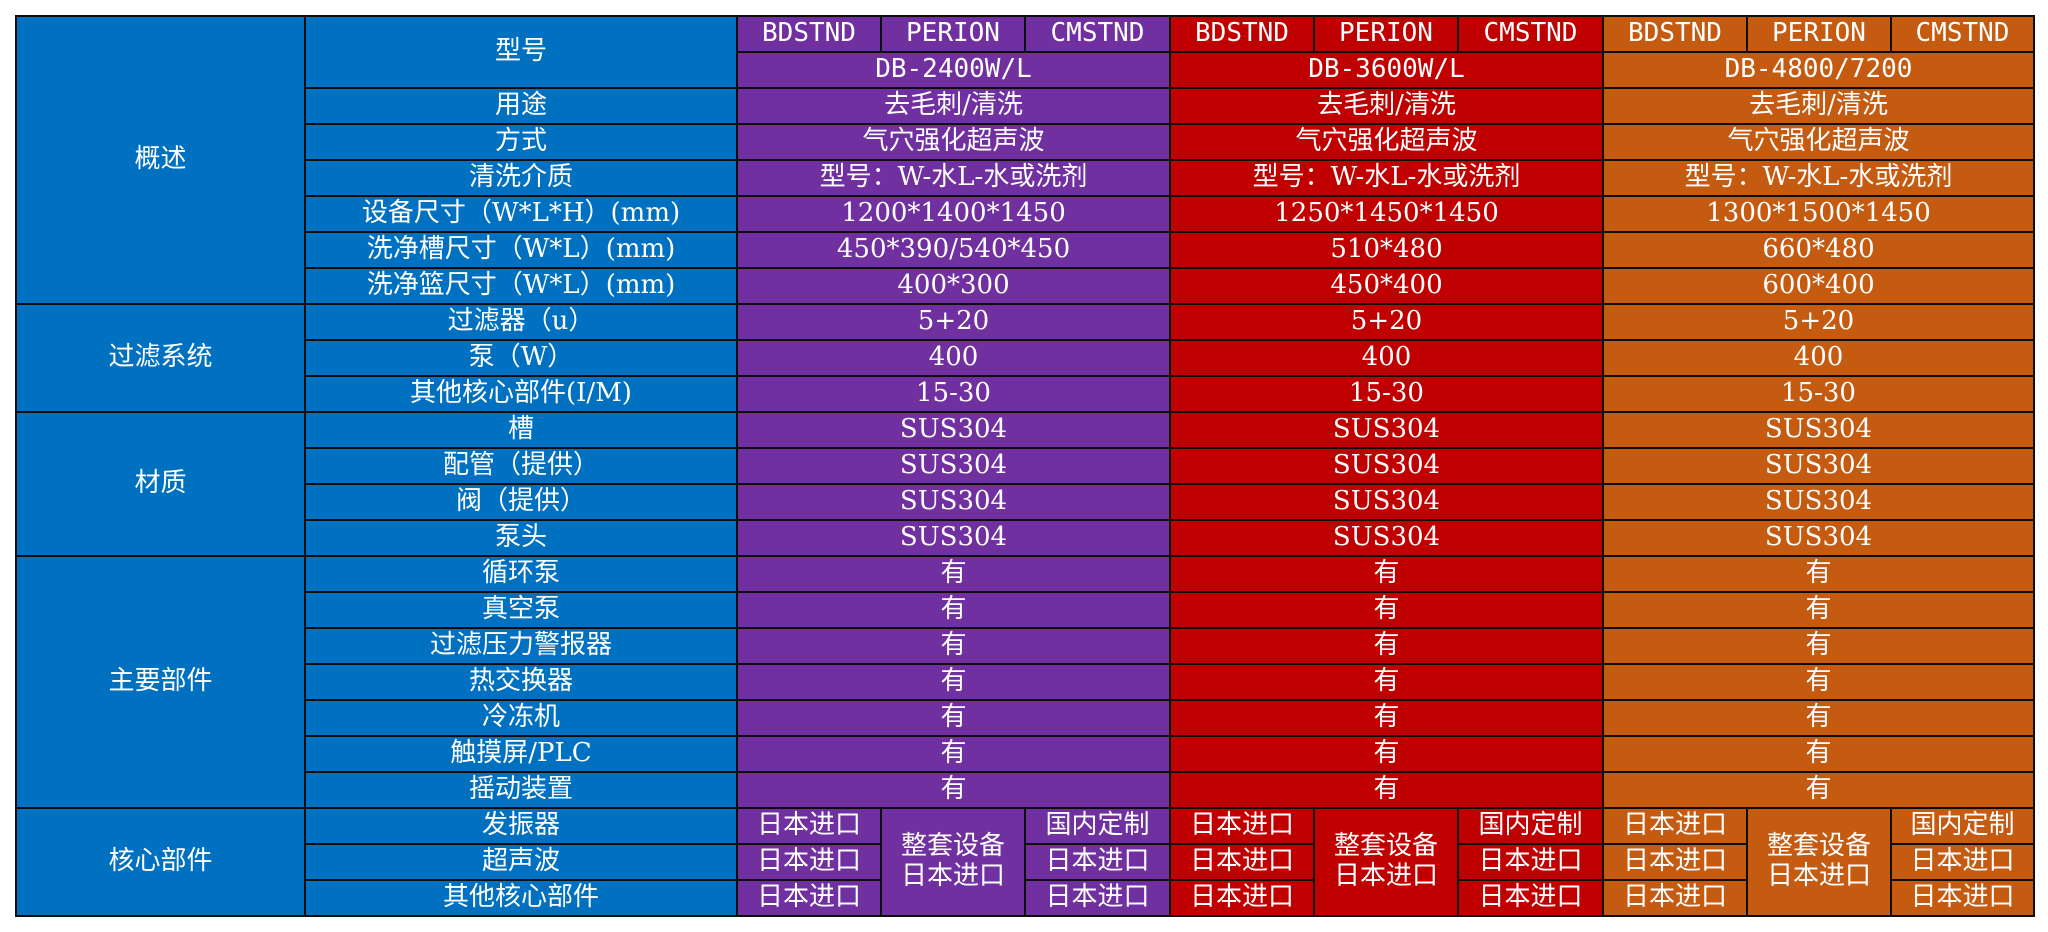  I want to click on category-core-parts: 核心部件, so click(160, 862).